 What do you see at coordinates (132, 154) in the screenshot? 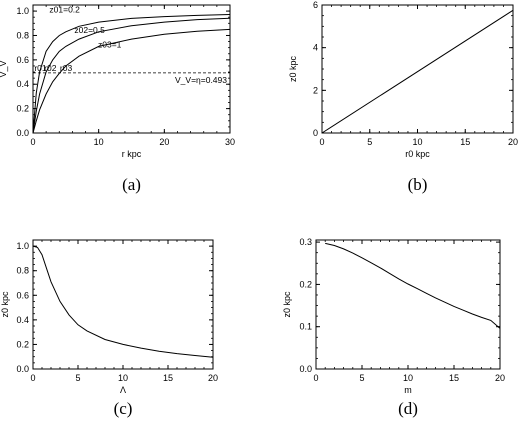
I see `x-axis-label: r kpc` at bounding box center [132, 154].